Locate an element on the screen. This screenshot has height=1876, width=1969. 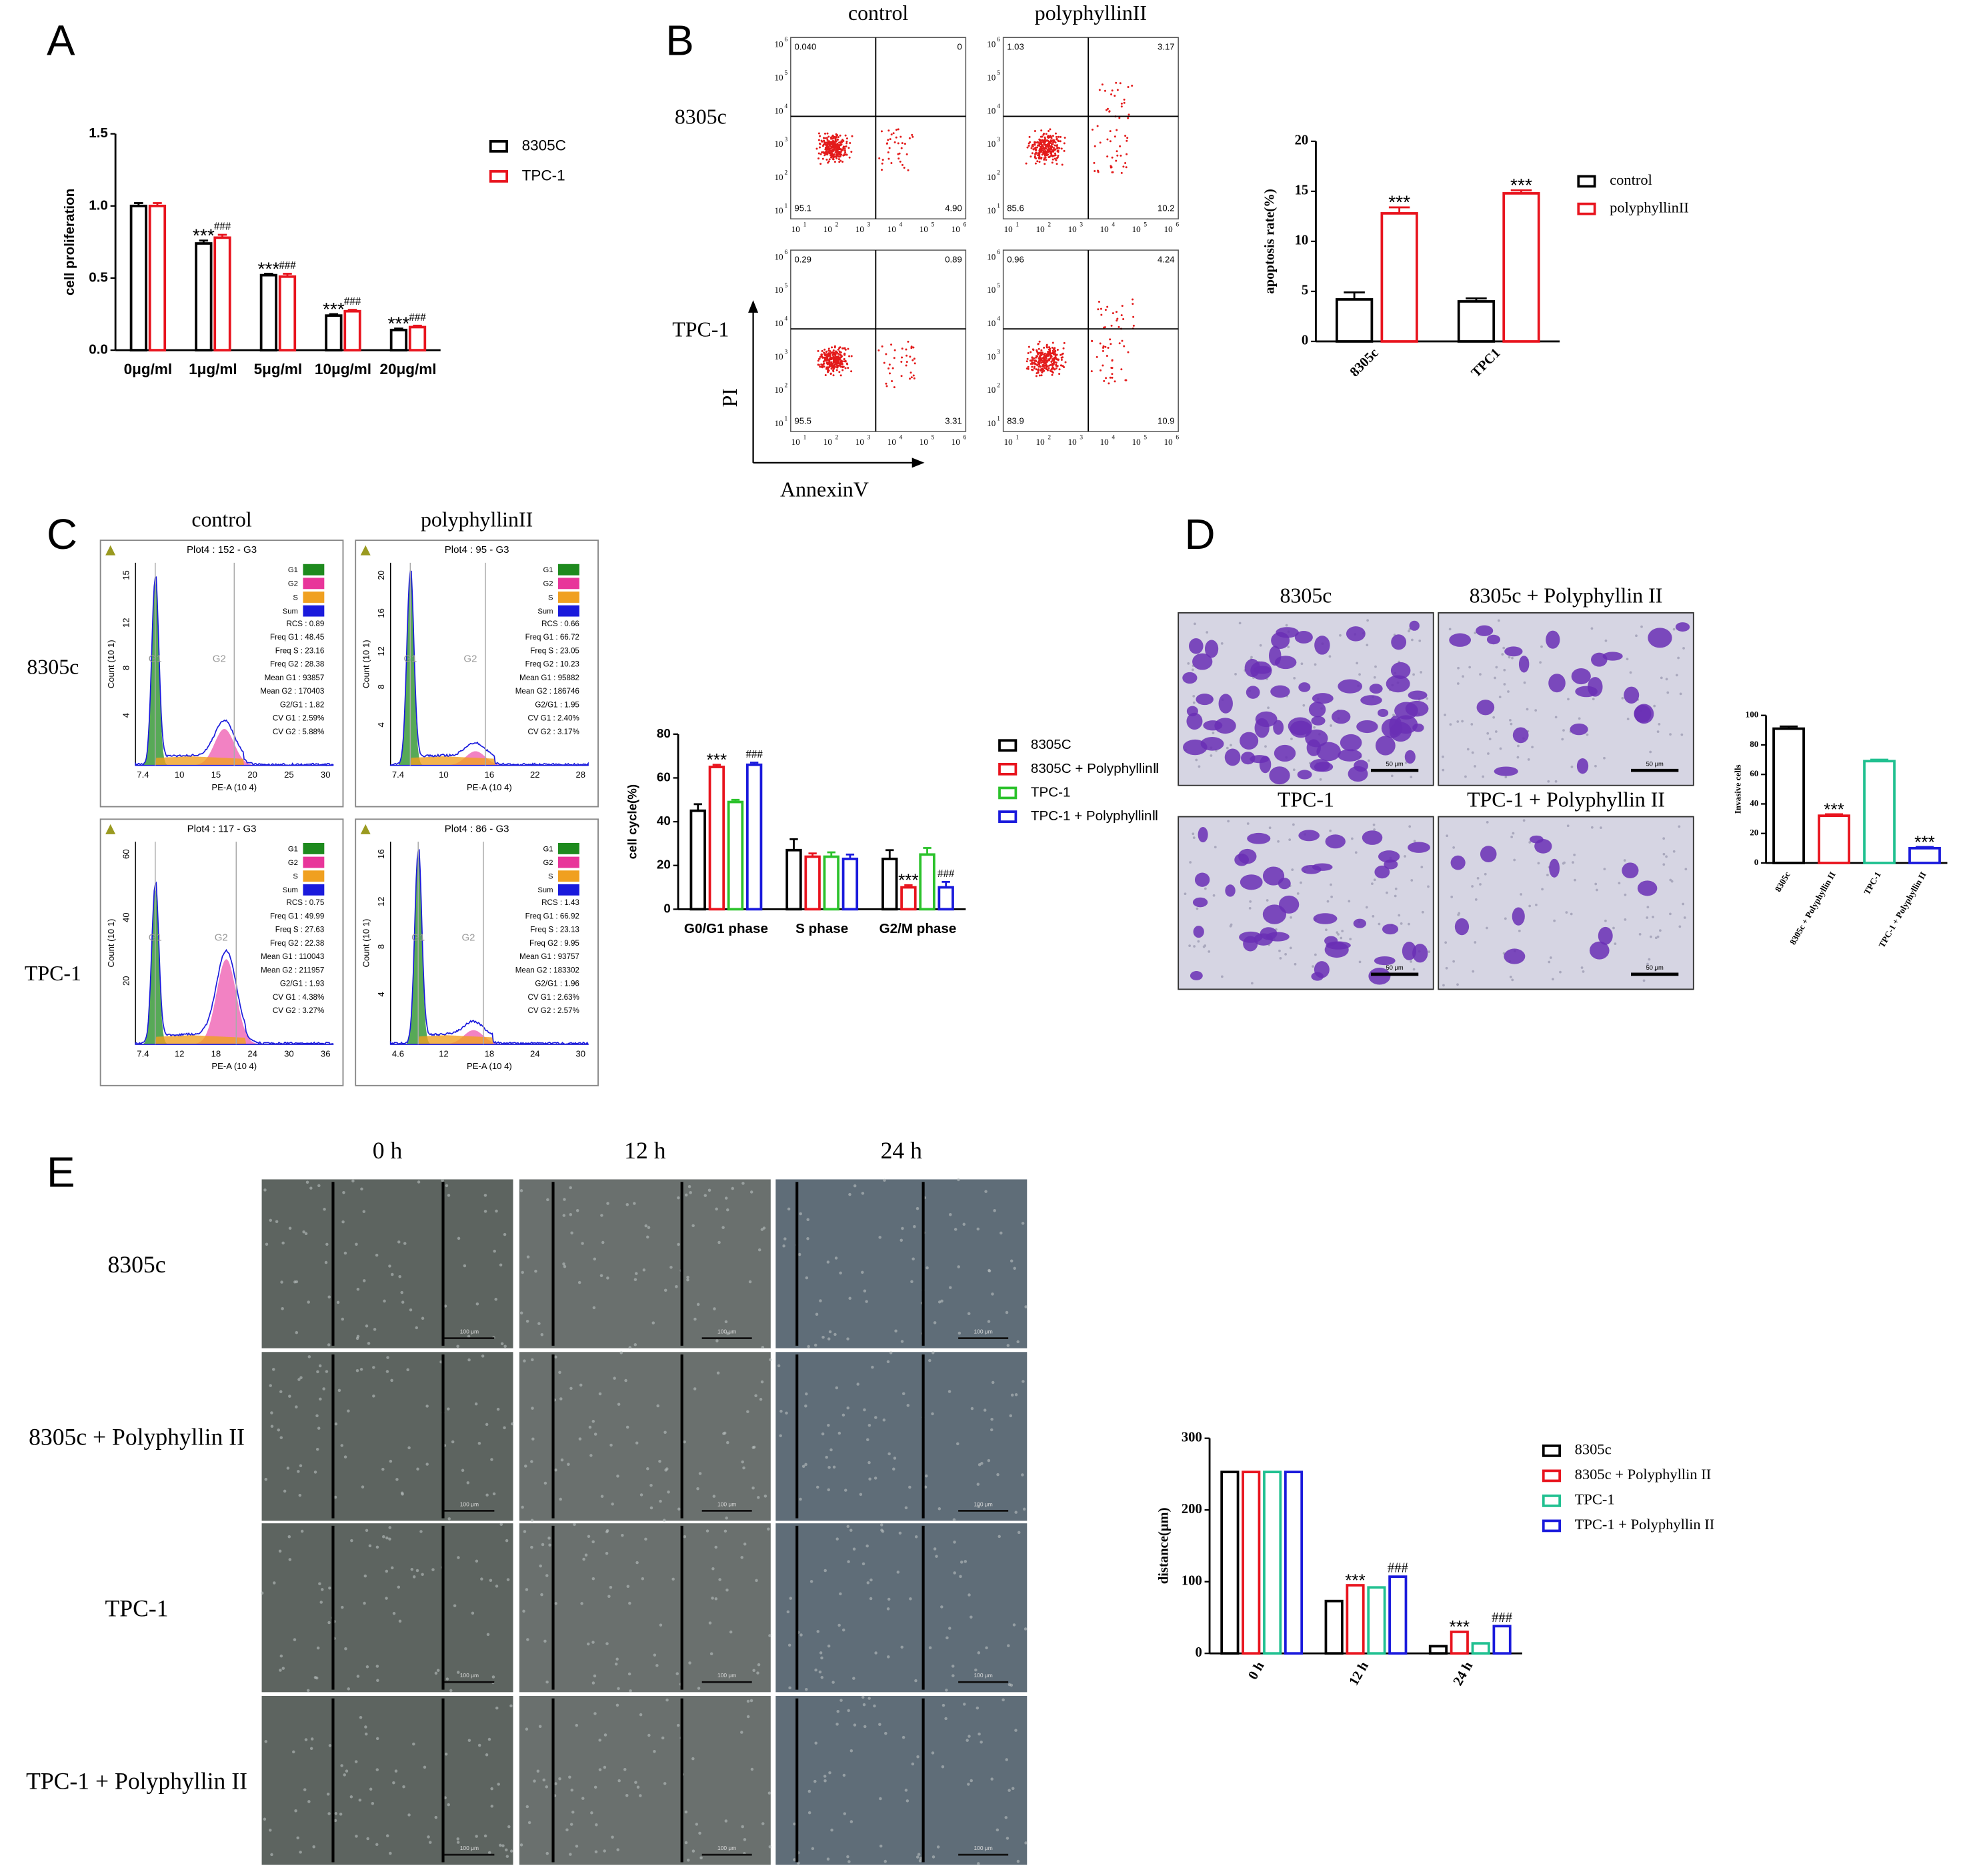
column-title: 0 h is located at coordinates (388, 1150).